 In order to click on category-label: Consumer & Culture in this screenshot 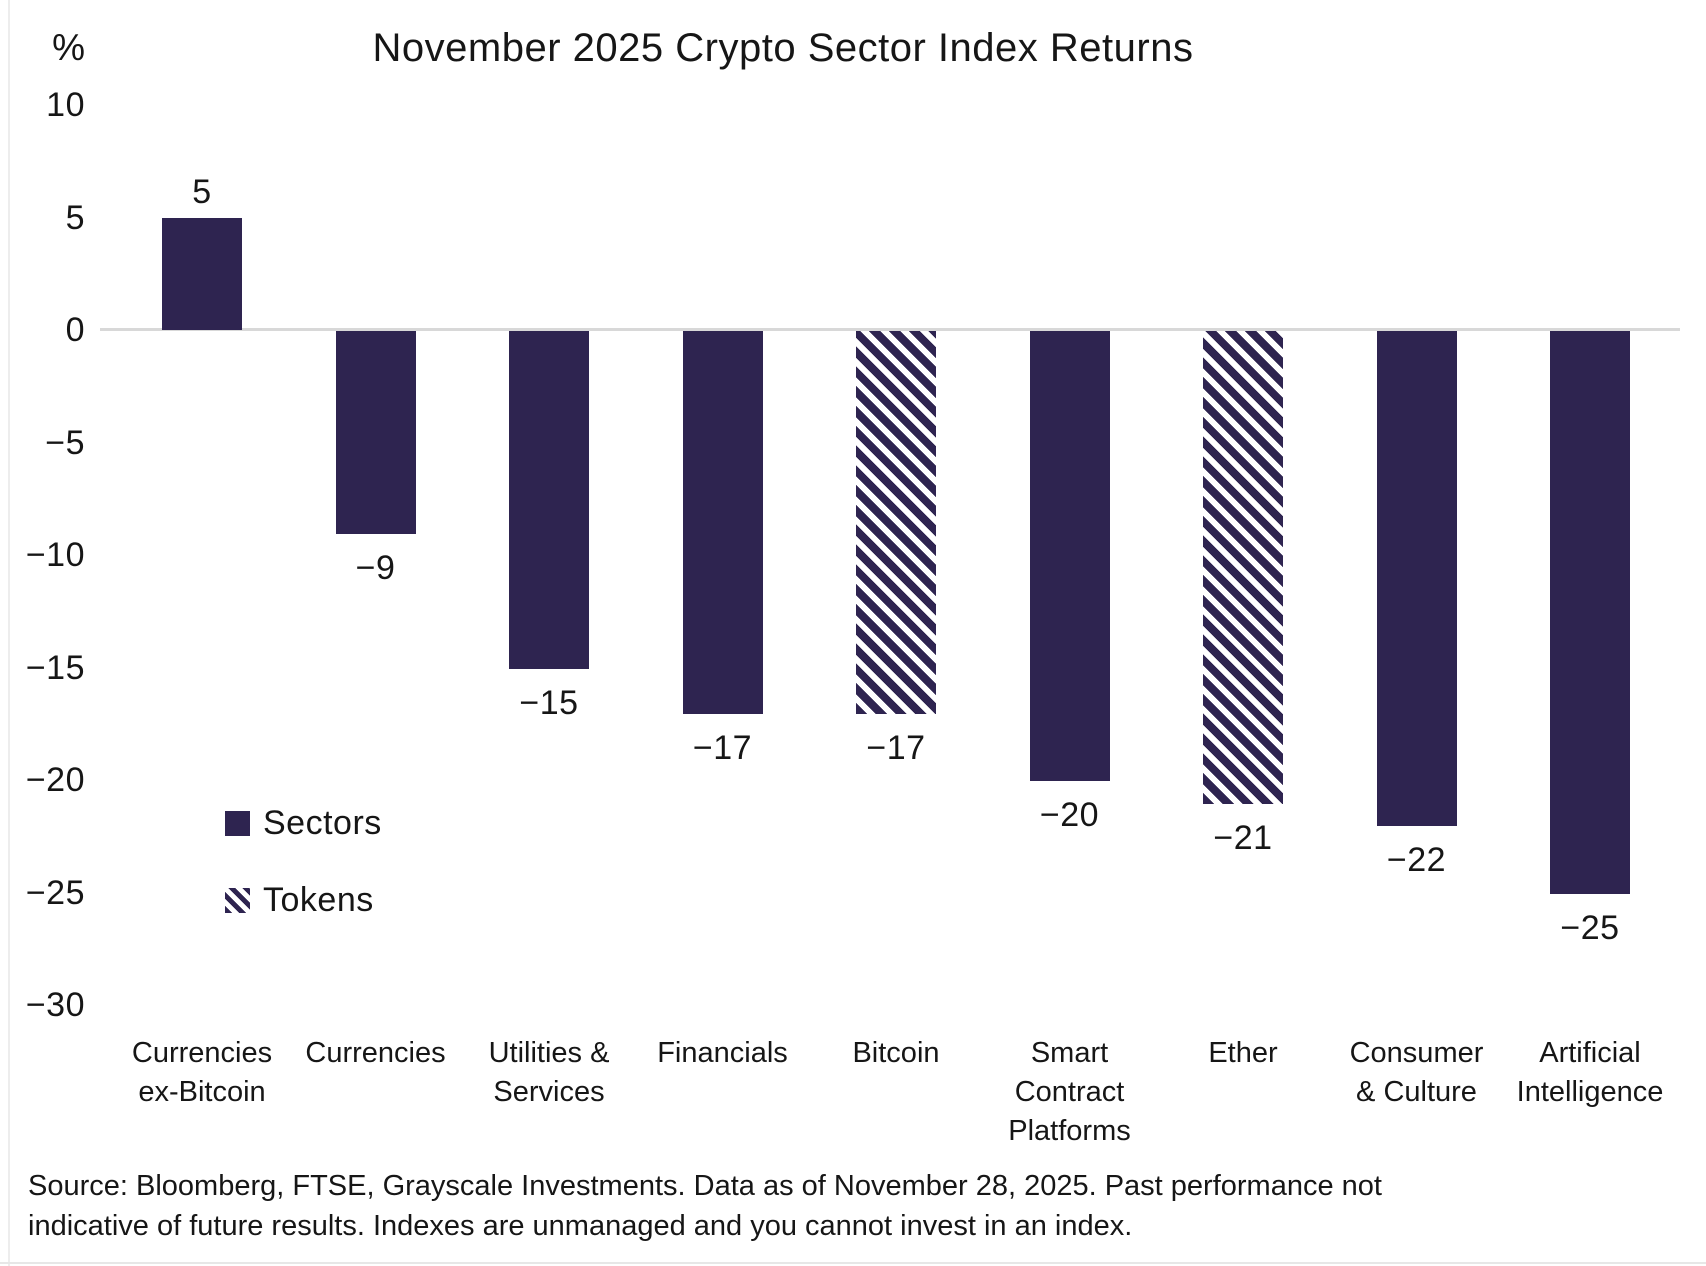, I will do `click(1416, 1072)`.